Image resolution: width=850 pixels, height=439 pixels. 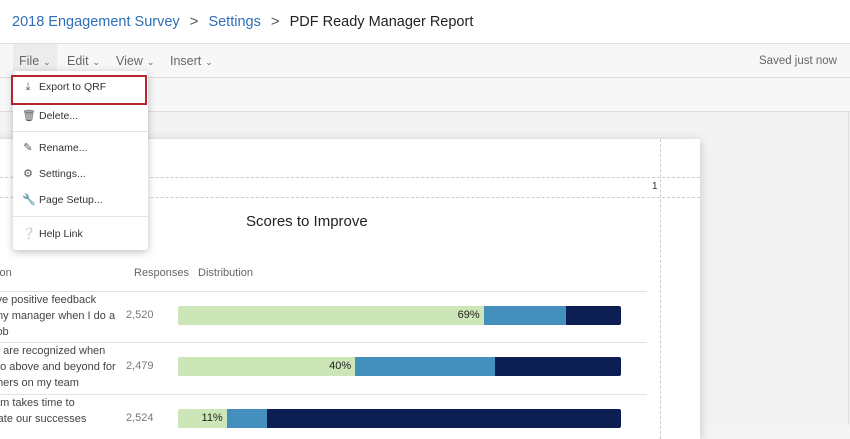 I want to click on question-line: rate our successes, so click(x=43, y=419).